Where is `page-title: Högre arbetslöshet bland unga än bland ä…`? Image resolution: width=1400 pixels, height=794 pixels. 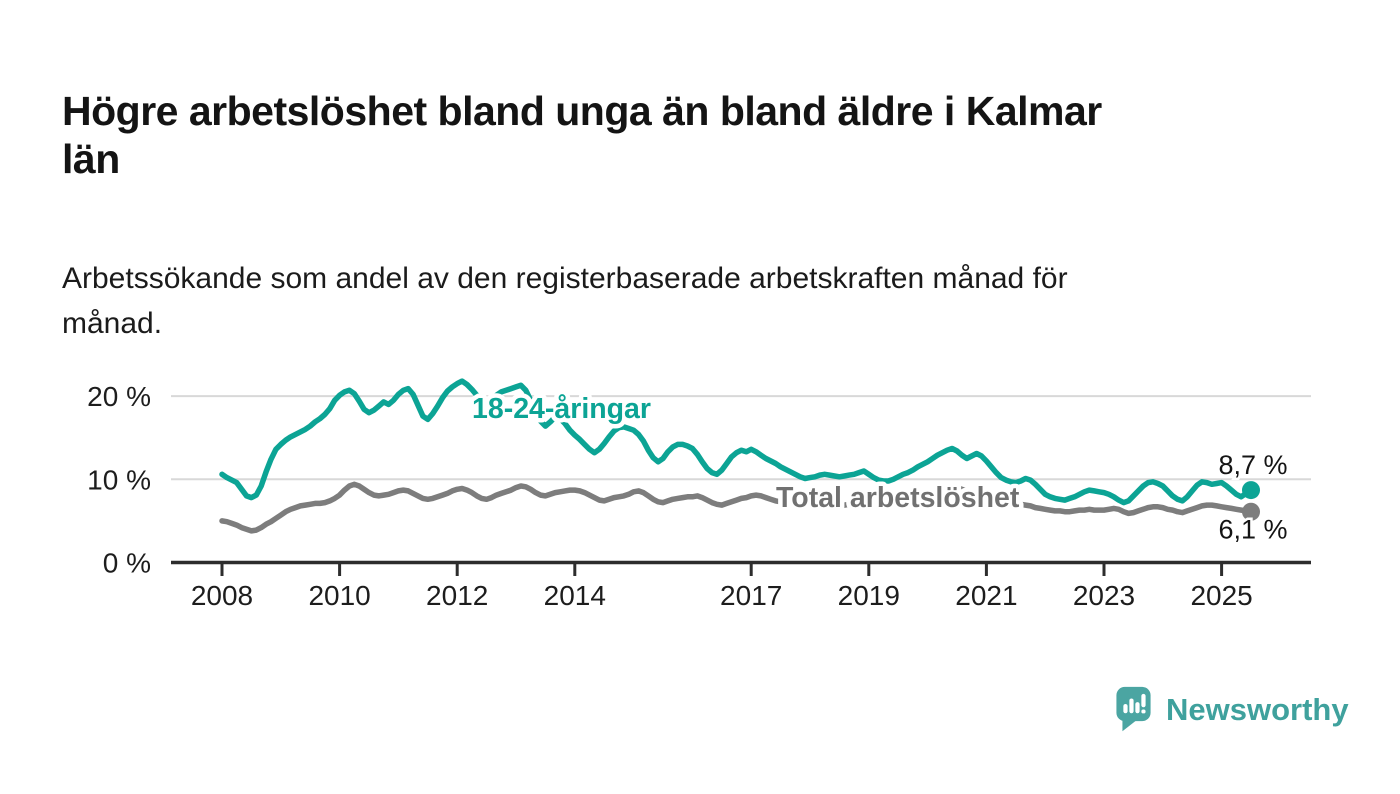 page-title: Högre arbetslöshet bland unga än bland ä… is located at coordinates (582, 135).